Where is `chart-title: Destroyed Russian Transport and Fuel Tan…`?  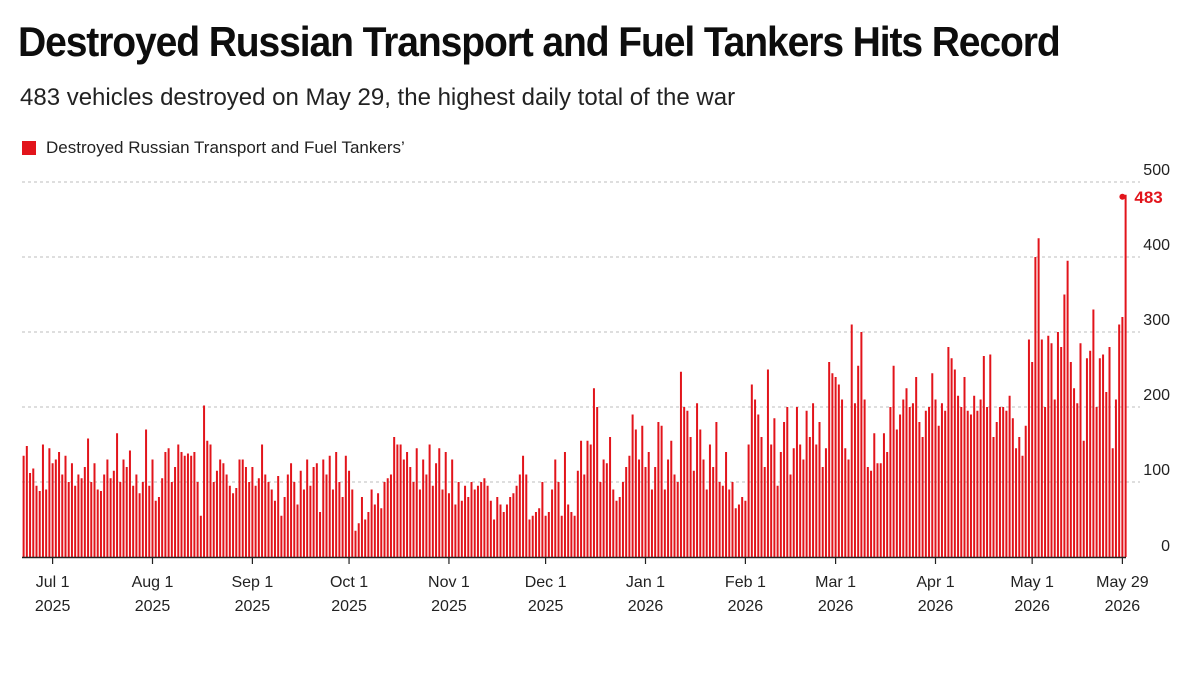
chart-title: Destroyed Russian Transport and Fuel Tan… is located at coordinates (539, 41).